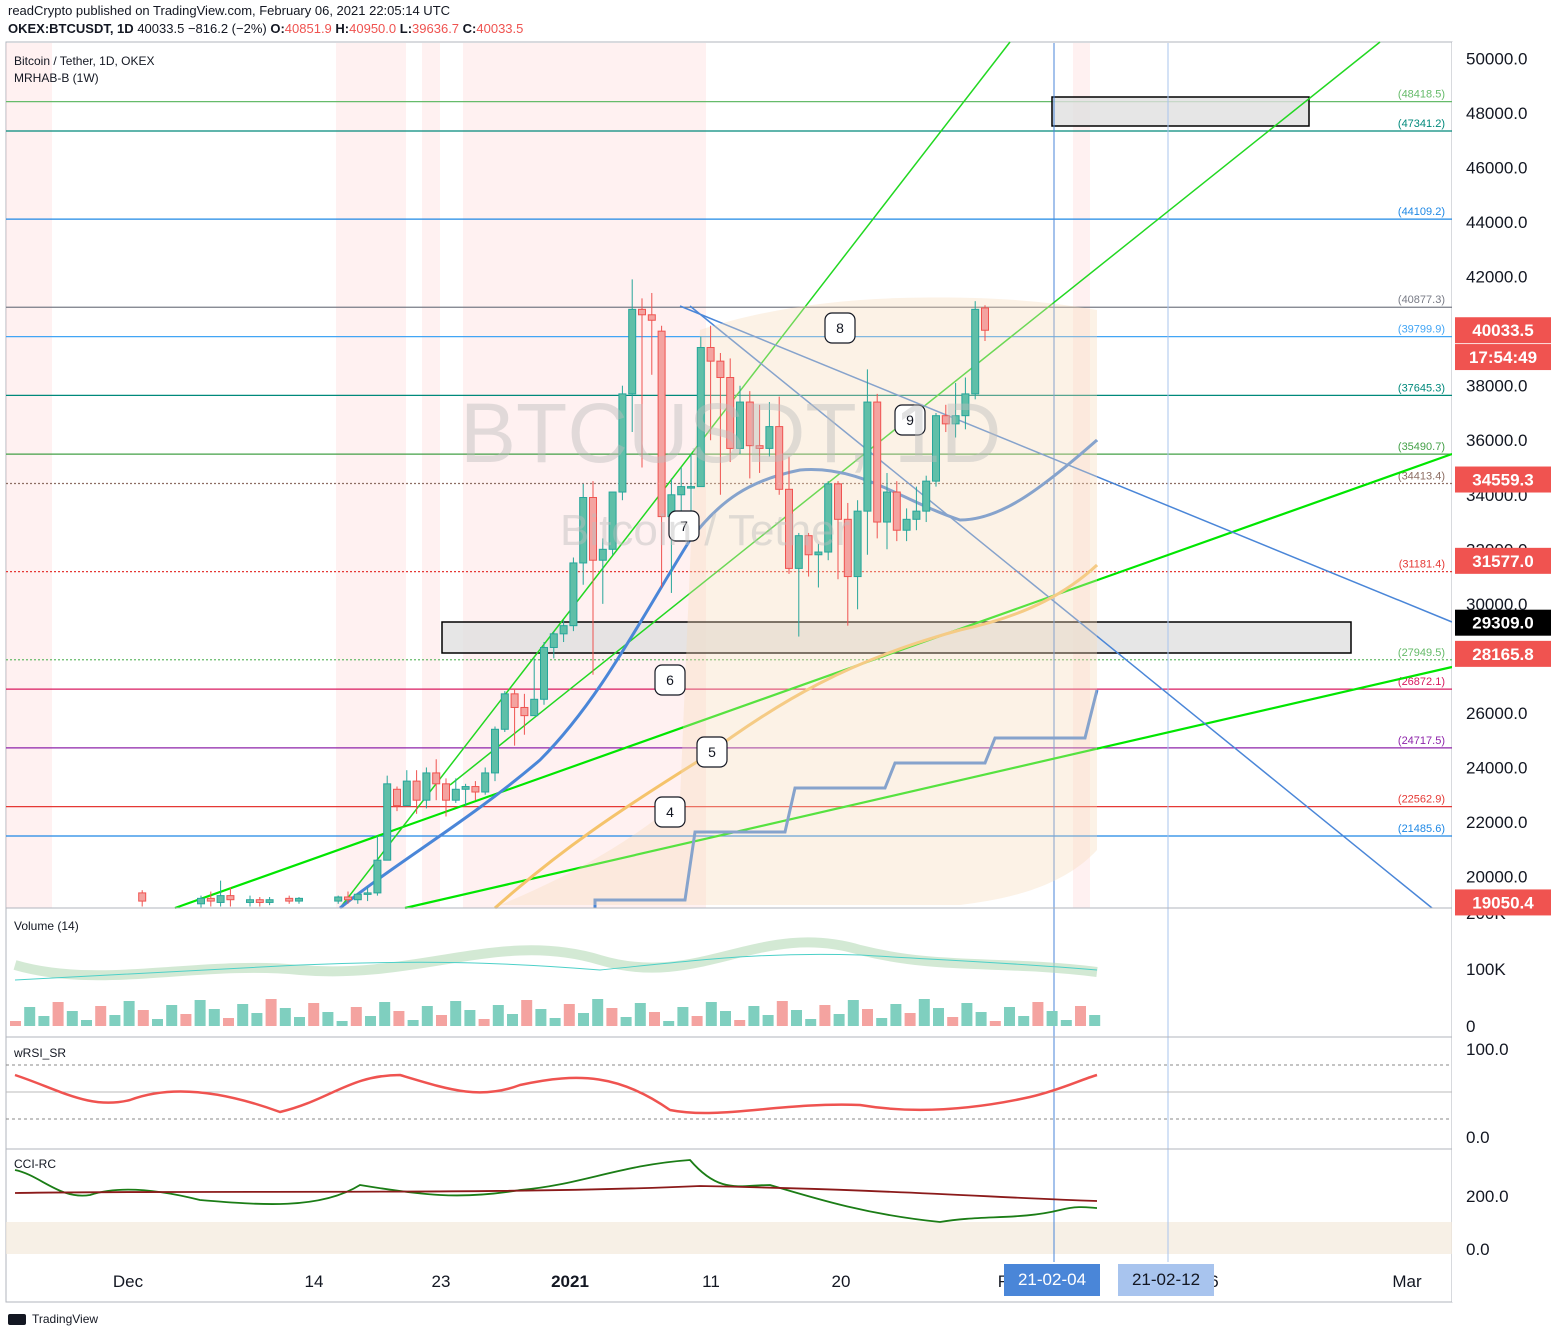  What do you see at coordinates (227, 28) in the screenshot?
I see `change: −816.2 (−2%)` at bounding box center [227, 28].